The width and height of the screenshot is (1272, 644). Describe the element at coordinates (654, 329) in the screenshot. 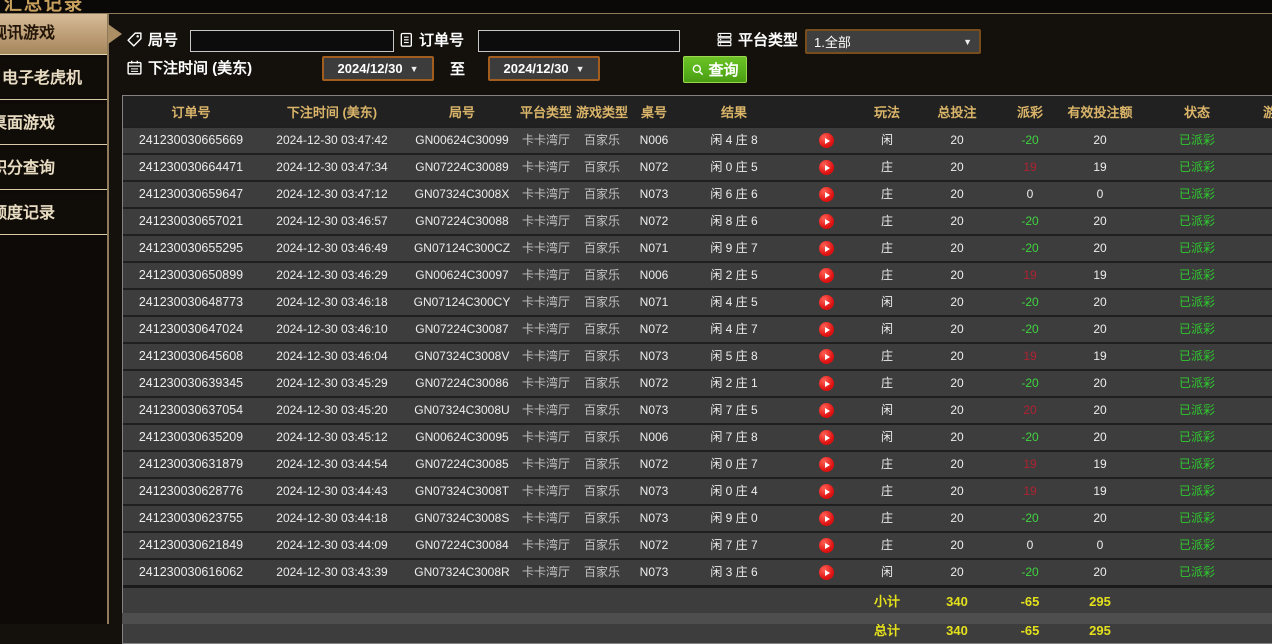

I see `cell-table-no: N072` at that location.